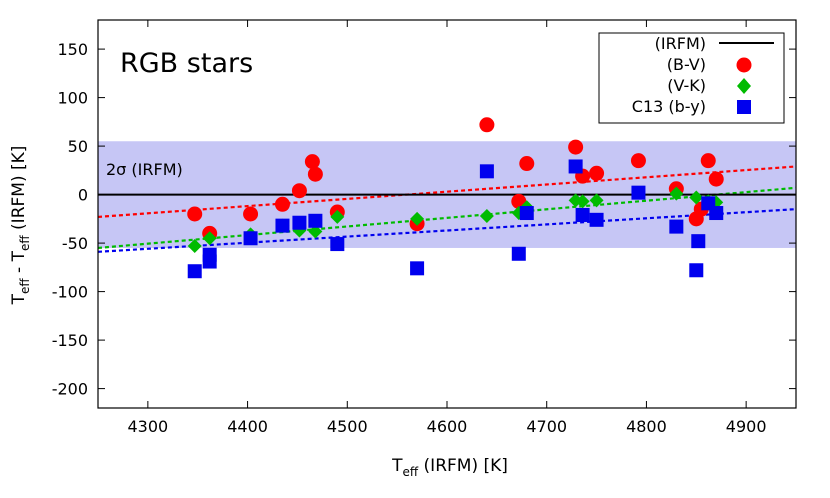 The width and height of the screenshot is (830, 498). I want to click on x-tick-label-4: 4700, so click(546, 426).